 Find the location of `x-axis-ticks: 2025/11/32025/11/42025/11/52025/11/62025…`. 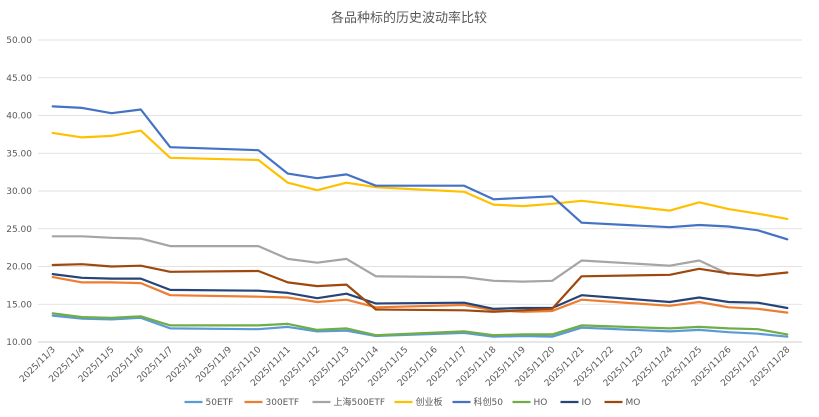

x-axis-ticks: 2025/11/32025/11/42025/11/52025/11/62025… is located at coordinates (405, 367).